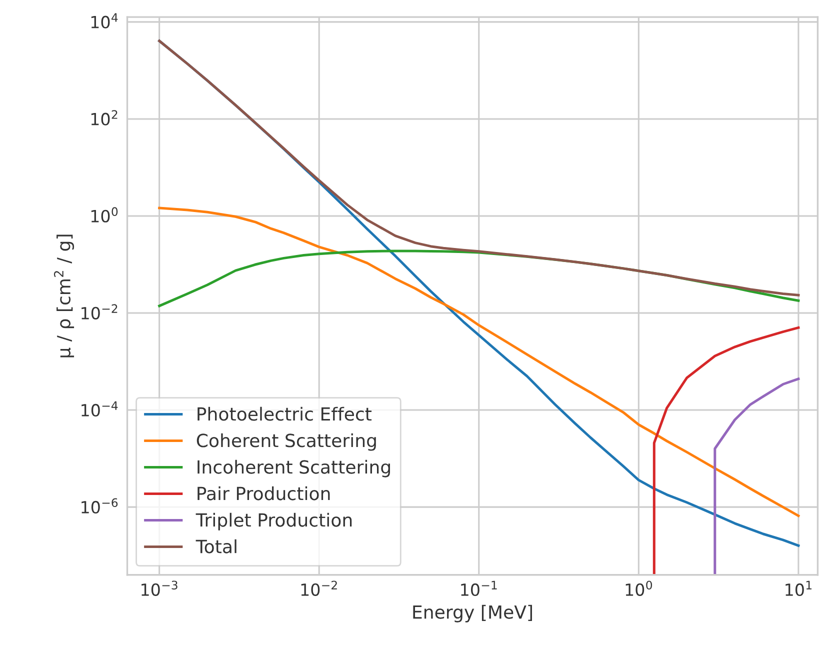  What do you see at coordinates (479, 588) in the screenshot?
I see `x-tick-label: 10$^{−1}$` at bounding box center [479, 588].